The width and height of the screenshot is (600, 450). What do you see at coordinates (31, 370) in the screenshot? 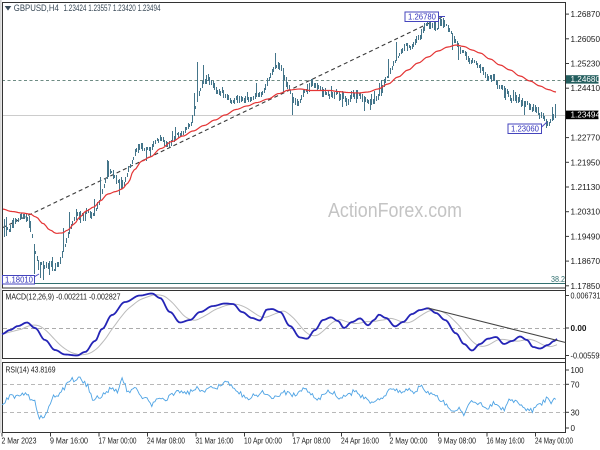
I see `svg-text: RSI(14) 43.8169` at bounding box center [31, 370].